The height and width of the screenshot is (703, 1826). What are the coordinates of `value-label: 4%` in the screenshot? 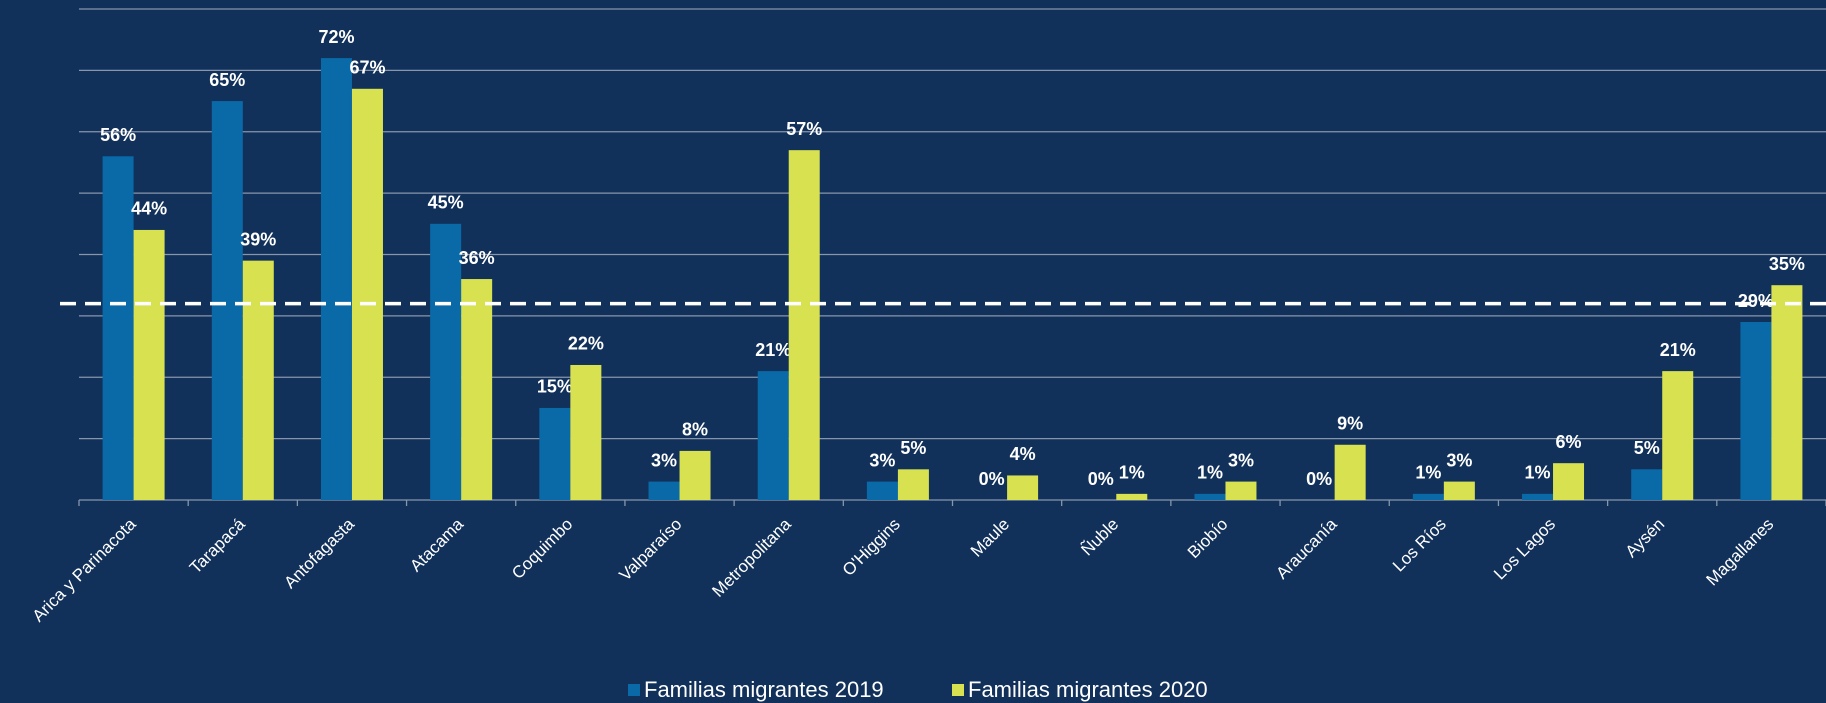 It's located at (1023, 454).